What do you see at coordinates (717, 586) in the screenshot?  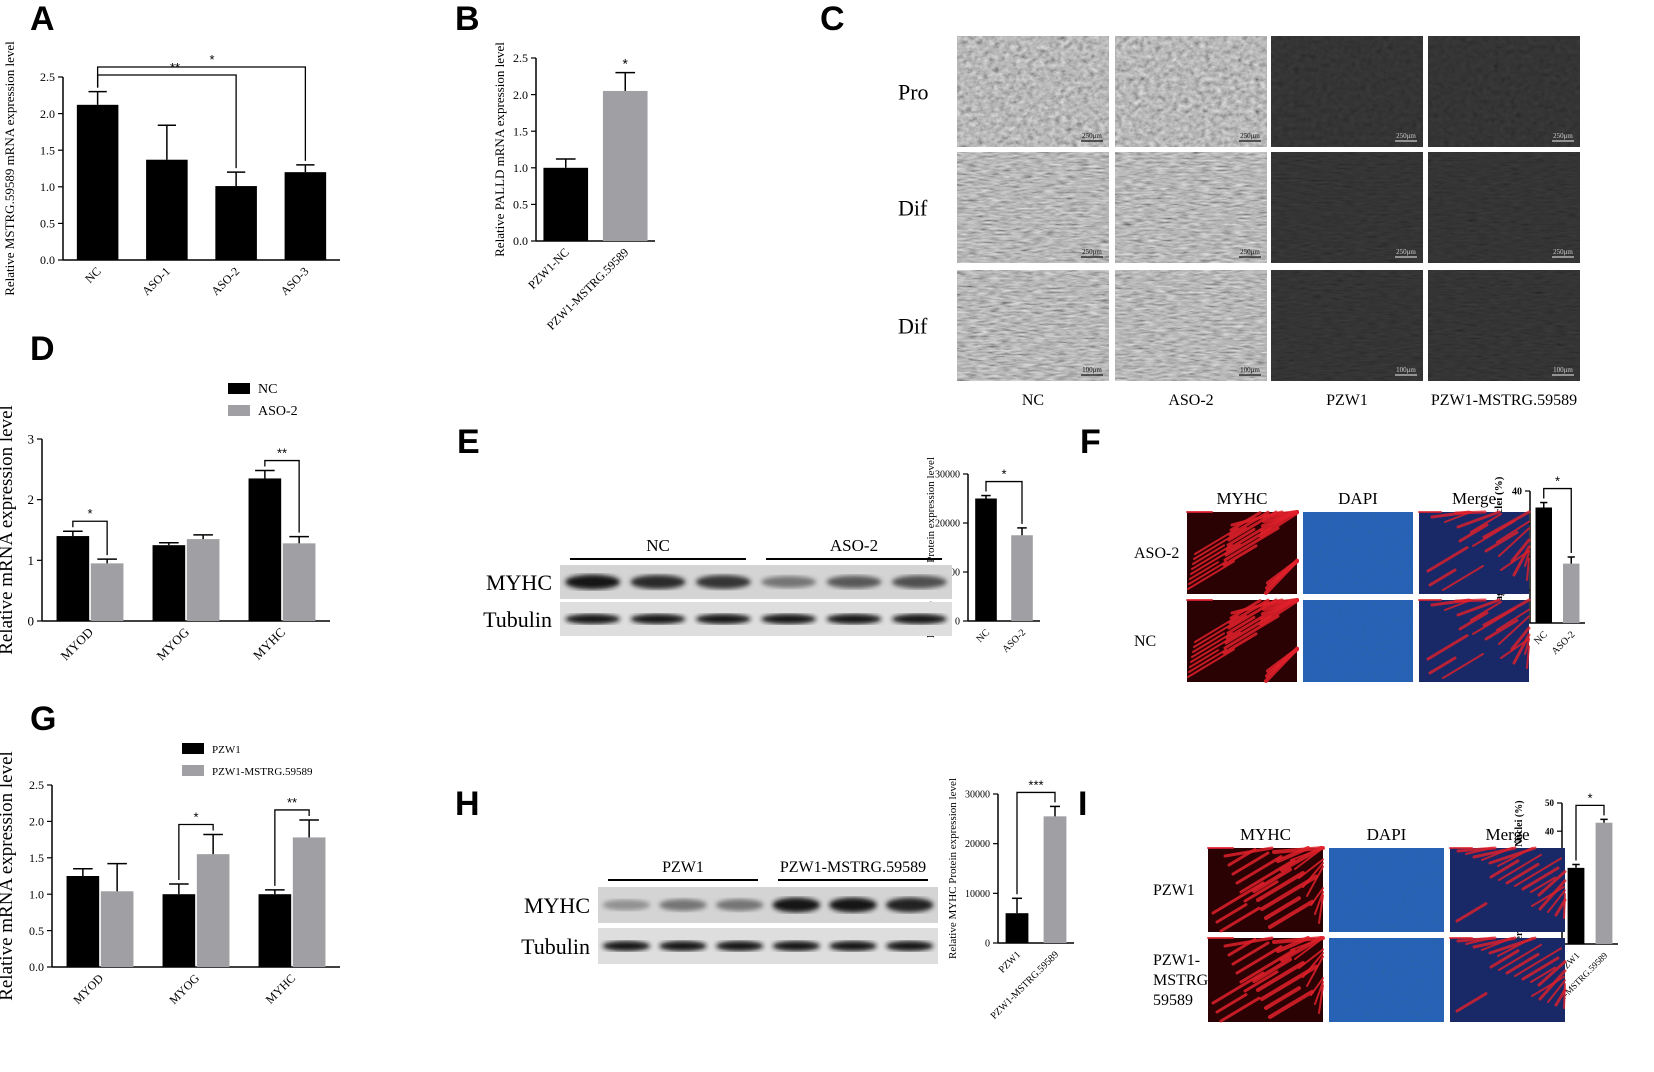 I see `western-blot-e: NC ASO-2 MYHC Tubulin` at bounding box center [717, 586].